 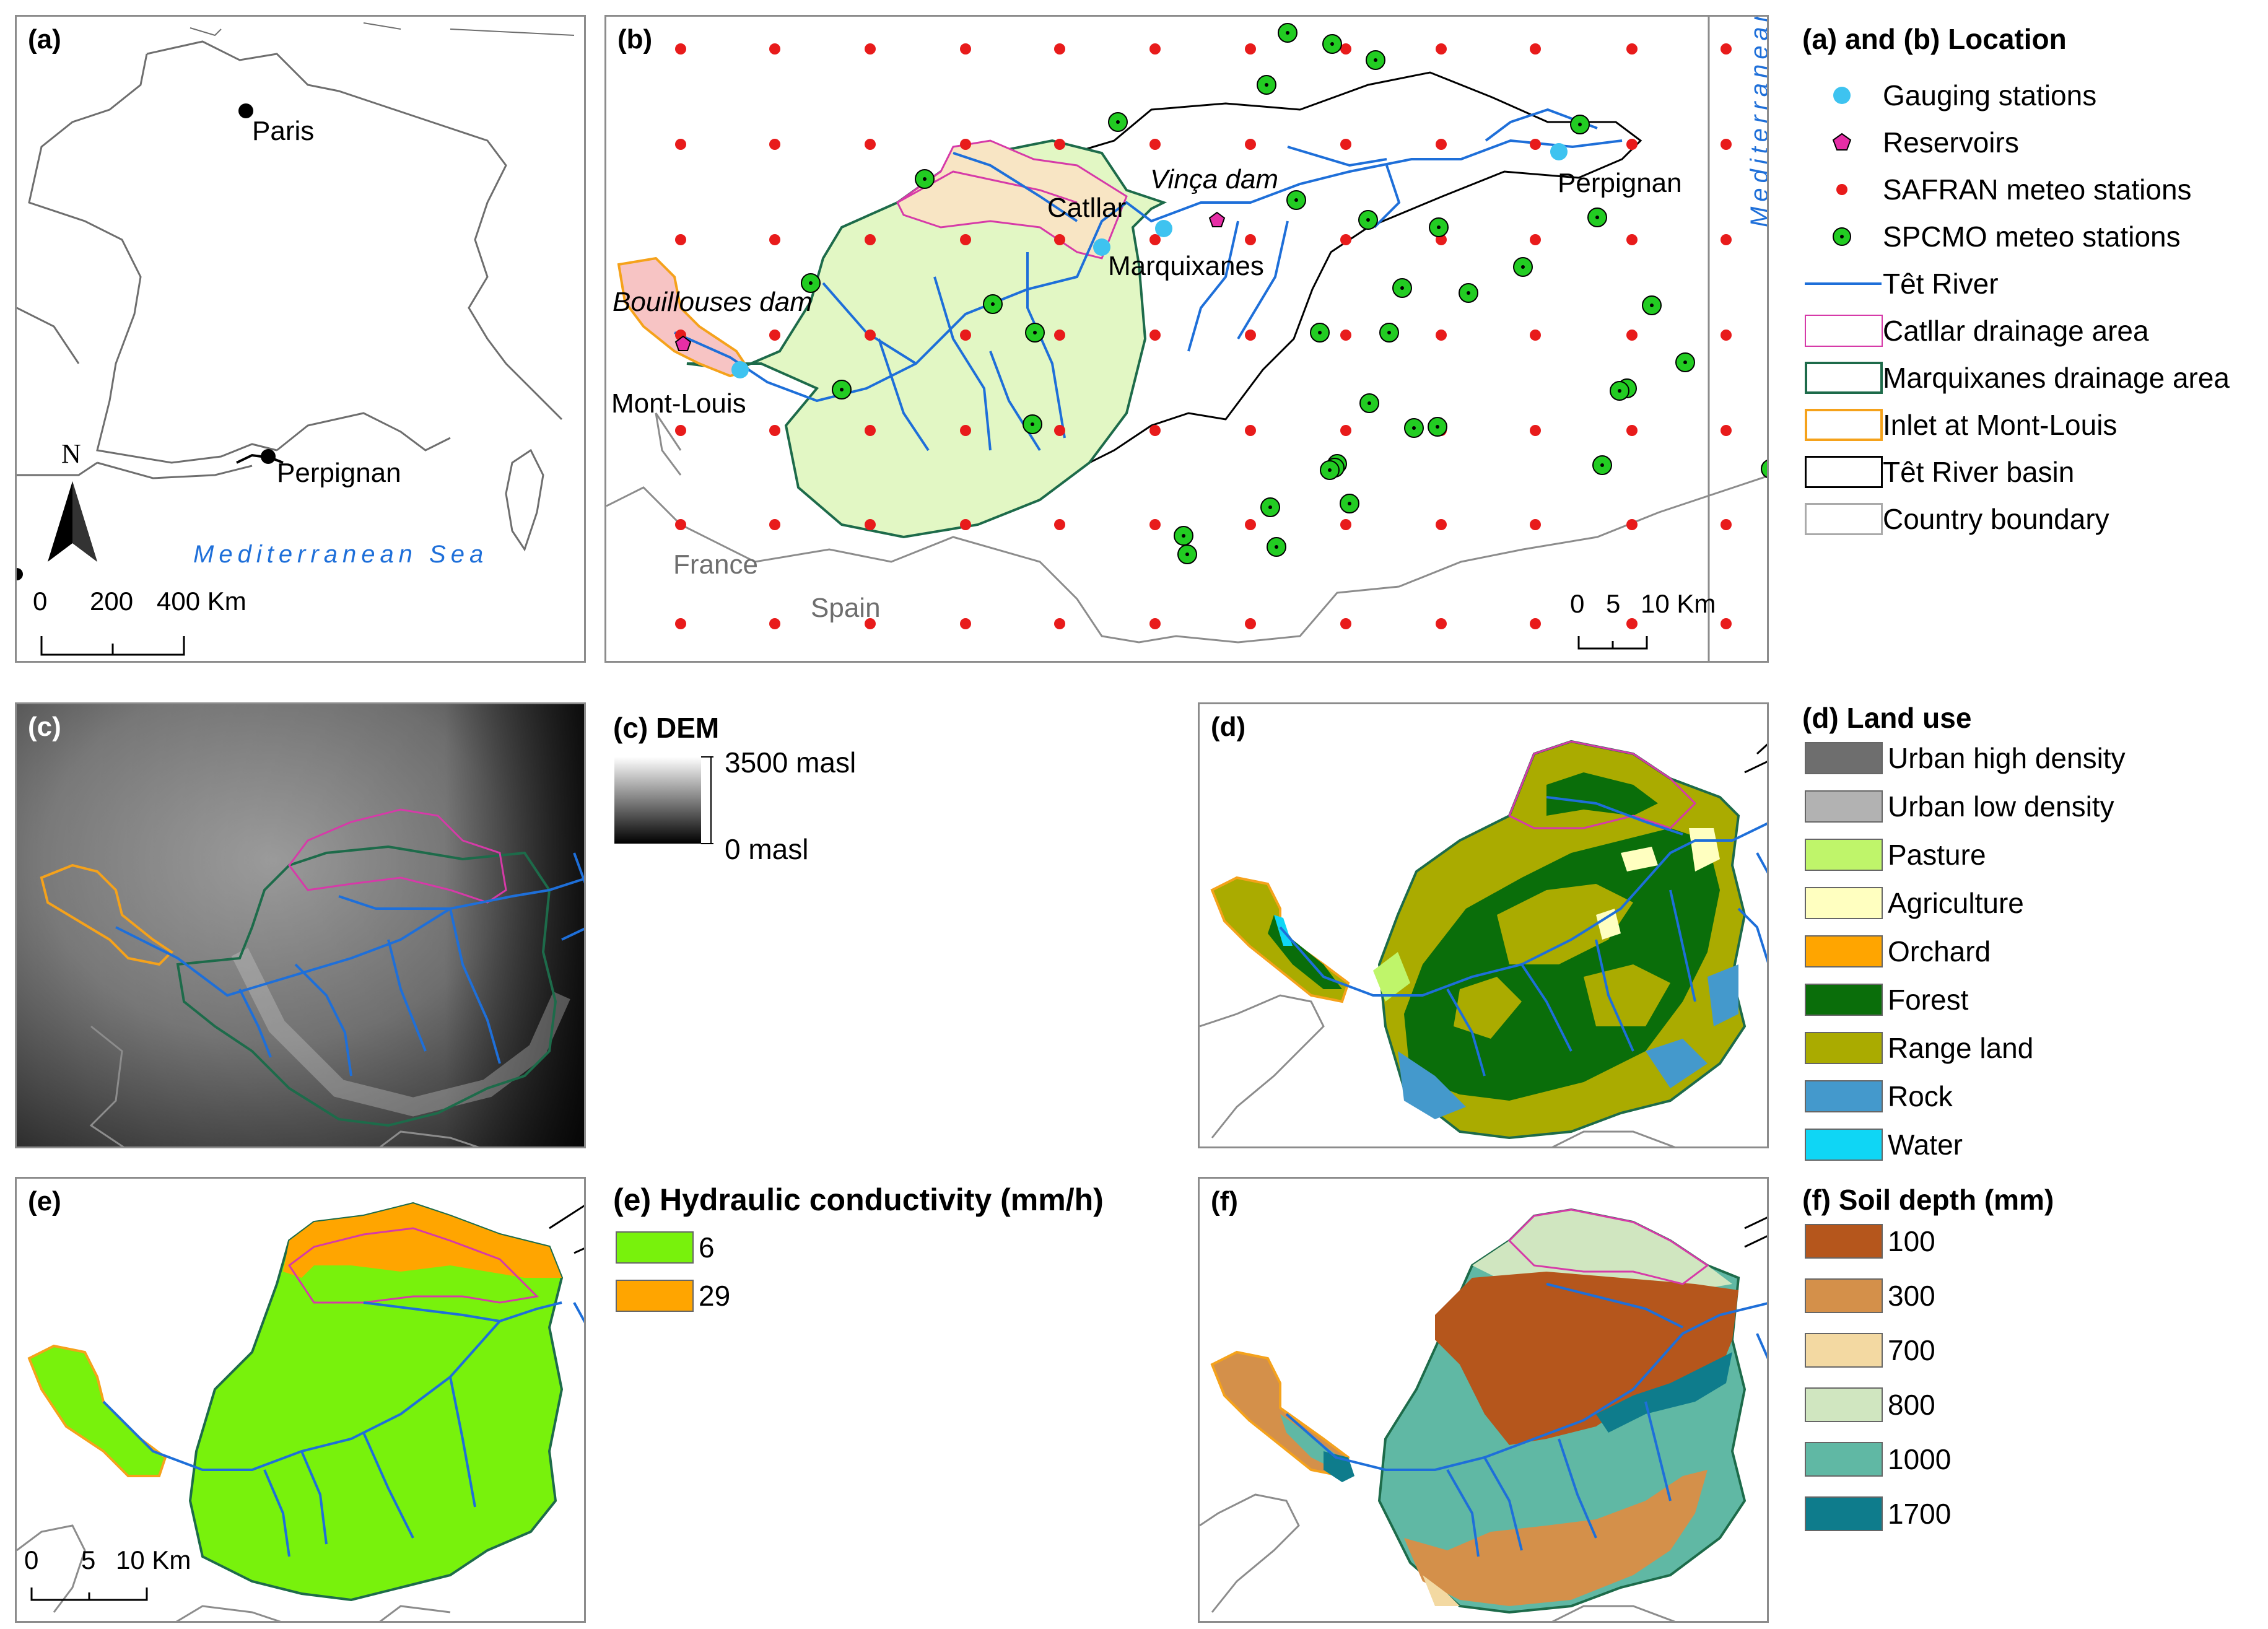 I want to click on france-label: France, so click(x=715, y=564).